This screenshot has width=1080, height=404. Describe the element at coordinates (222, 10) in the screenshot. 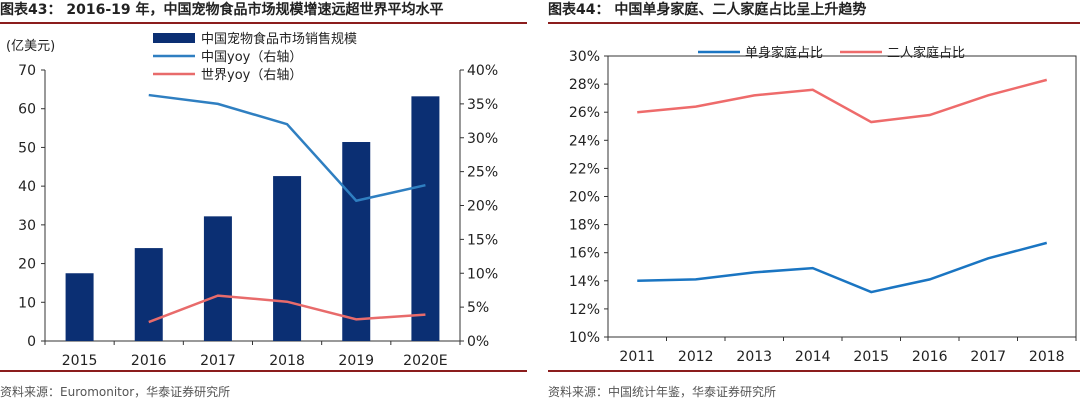

I see `chart-title: 图表43： 2016-19 年，中国宠物食品市场规模增速远超世界平均水平` at that location.